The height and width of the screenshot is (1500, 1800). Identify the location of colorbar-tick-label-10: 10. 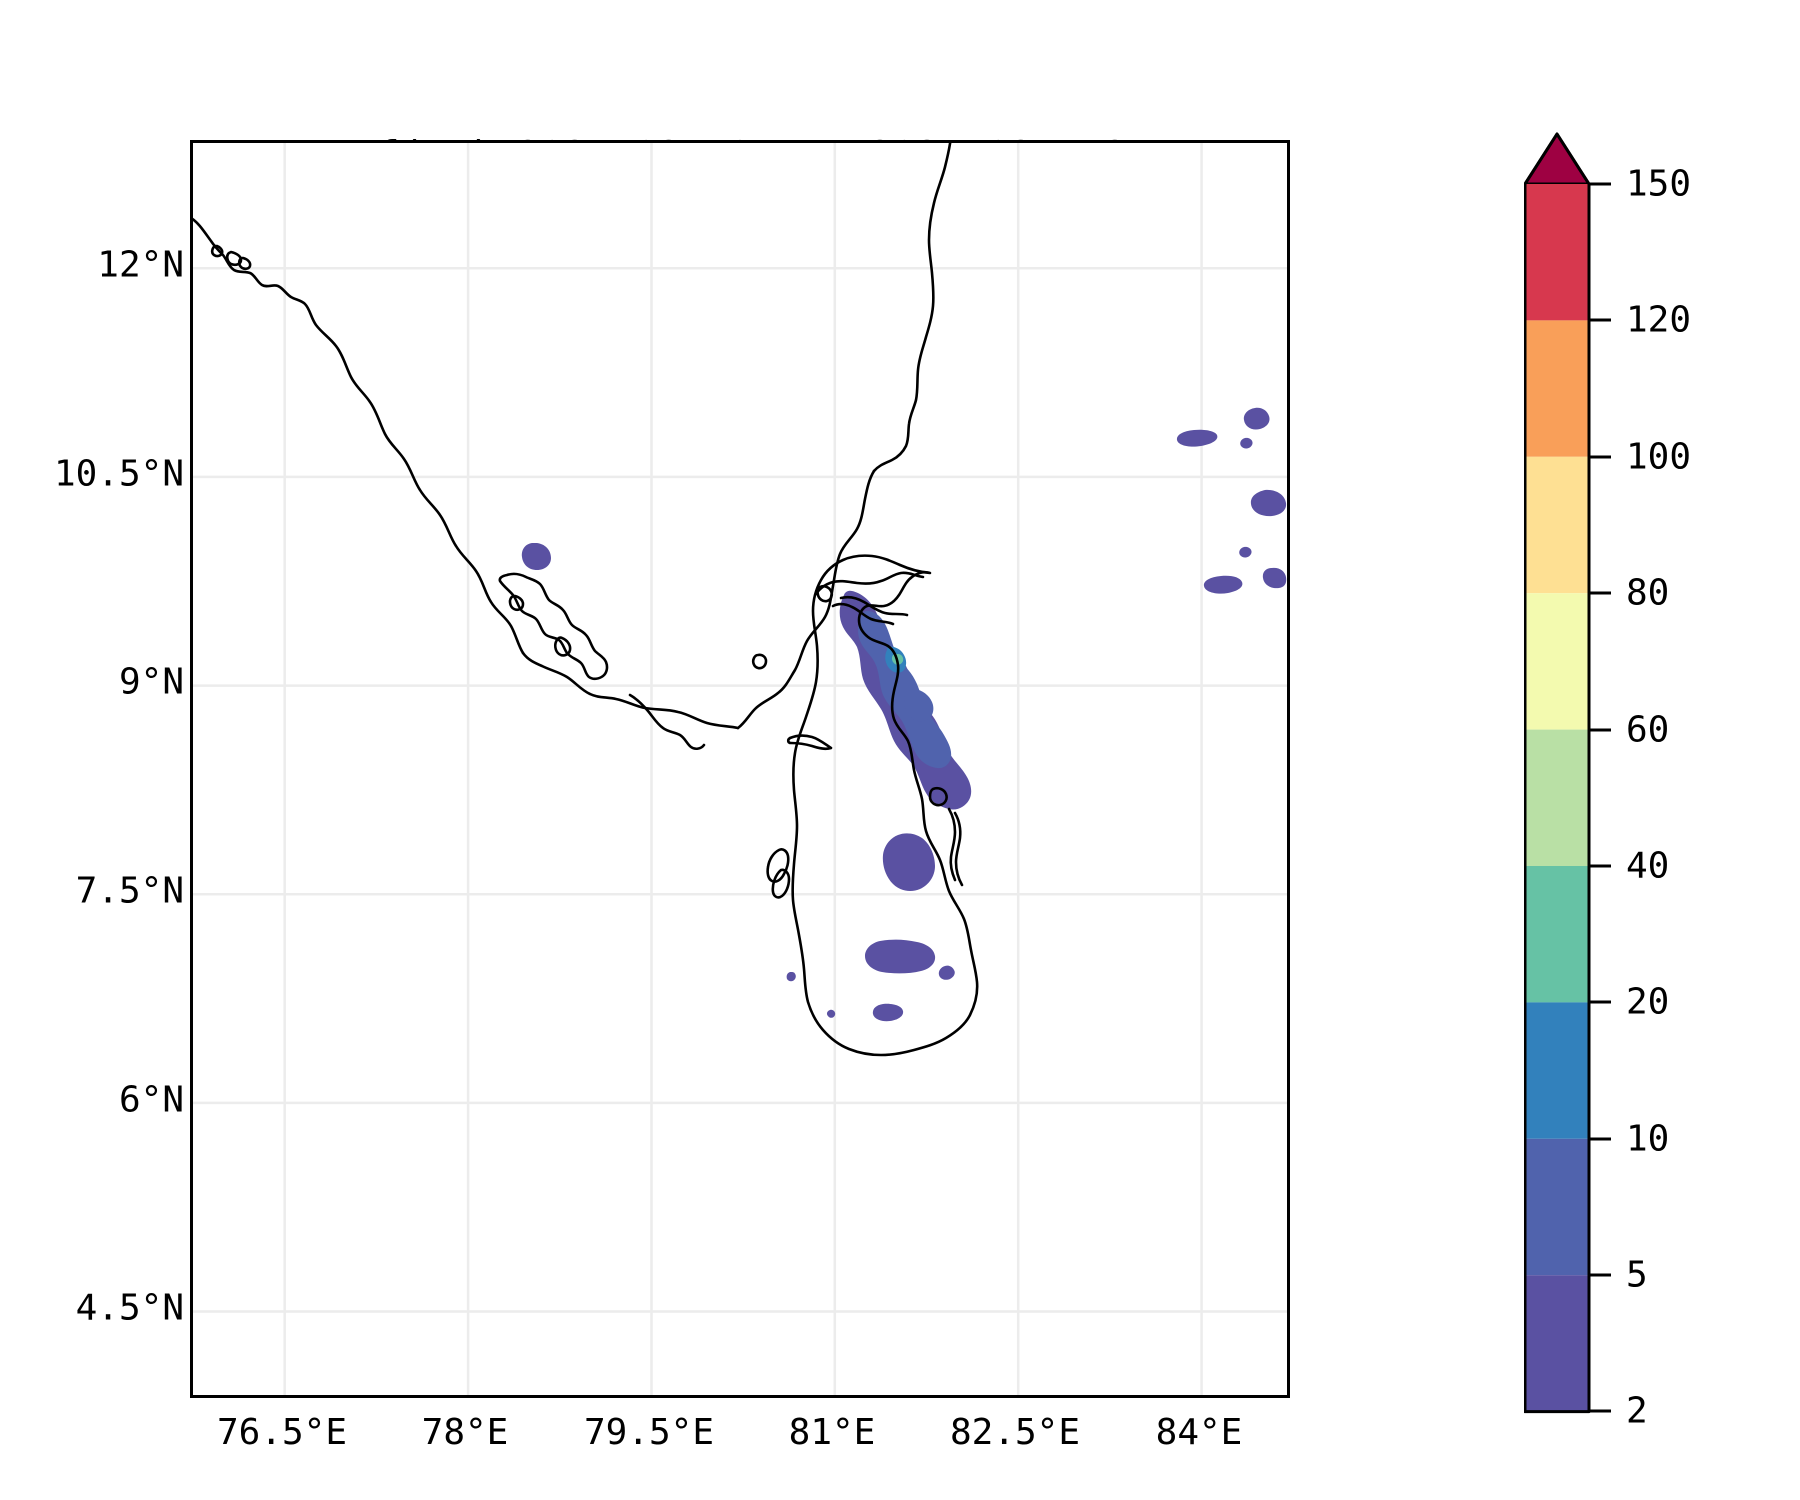
(1648, 1139).